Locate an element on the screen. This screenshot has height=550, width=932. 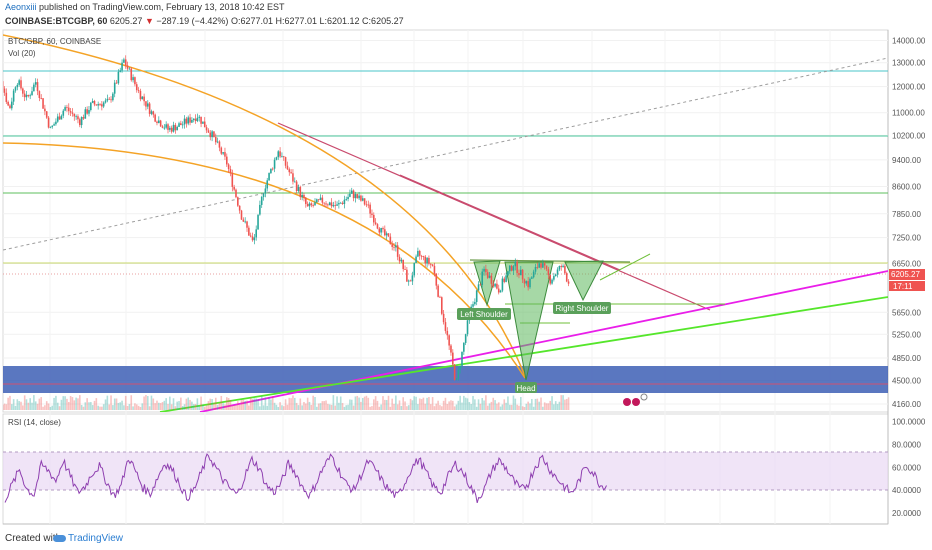
head-label: Head is located at coordinates (526, 387).